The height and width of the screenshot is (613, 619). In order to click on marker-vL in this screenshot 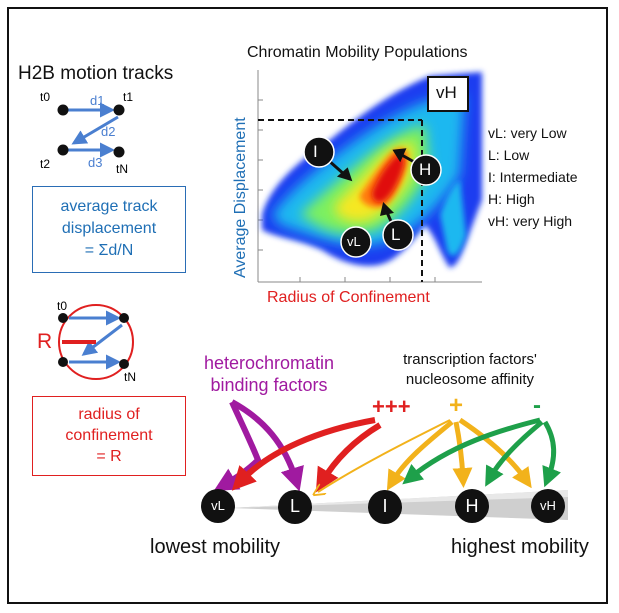, I will do `click(356, 242)`.